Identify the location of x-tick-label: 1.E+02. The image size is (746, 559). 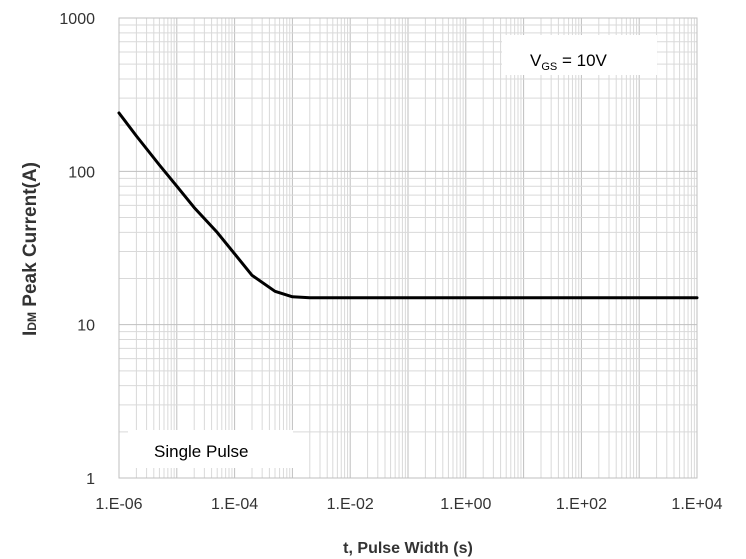
(581, 504).